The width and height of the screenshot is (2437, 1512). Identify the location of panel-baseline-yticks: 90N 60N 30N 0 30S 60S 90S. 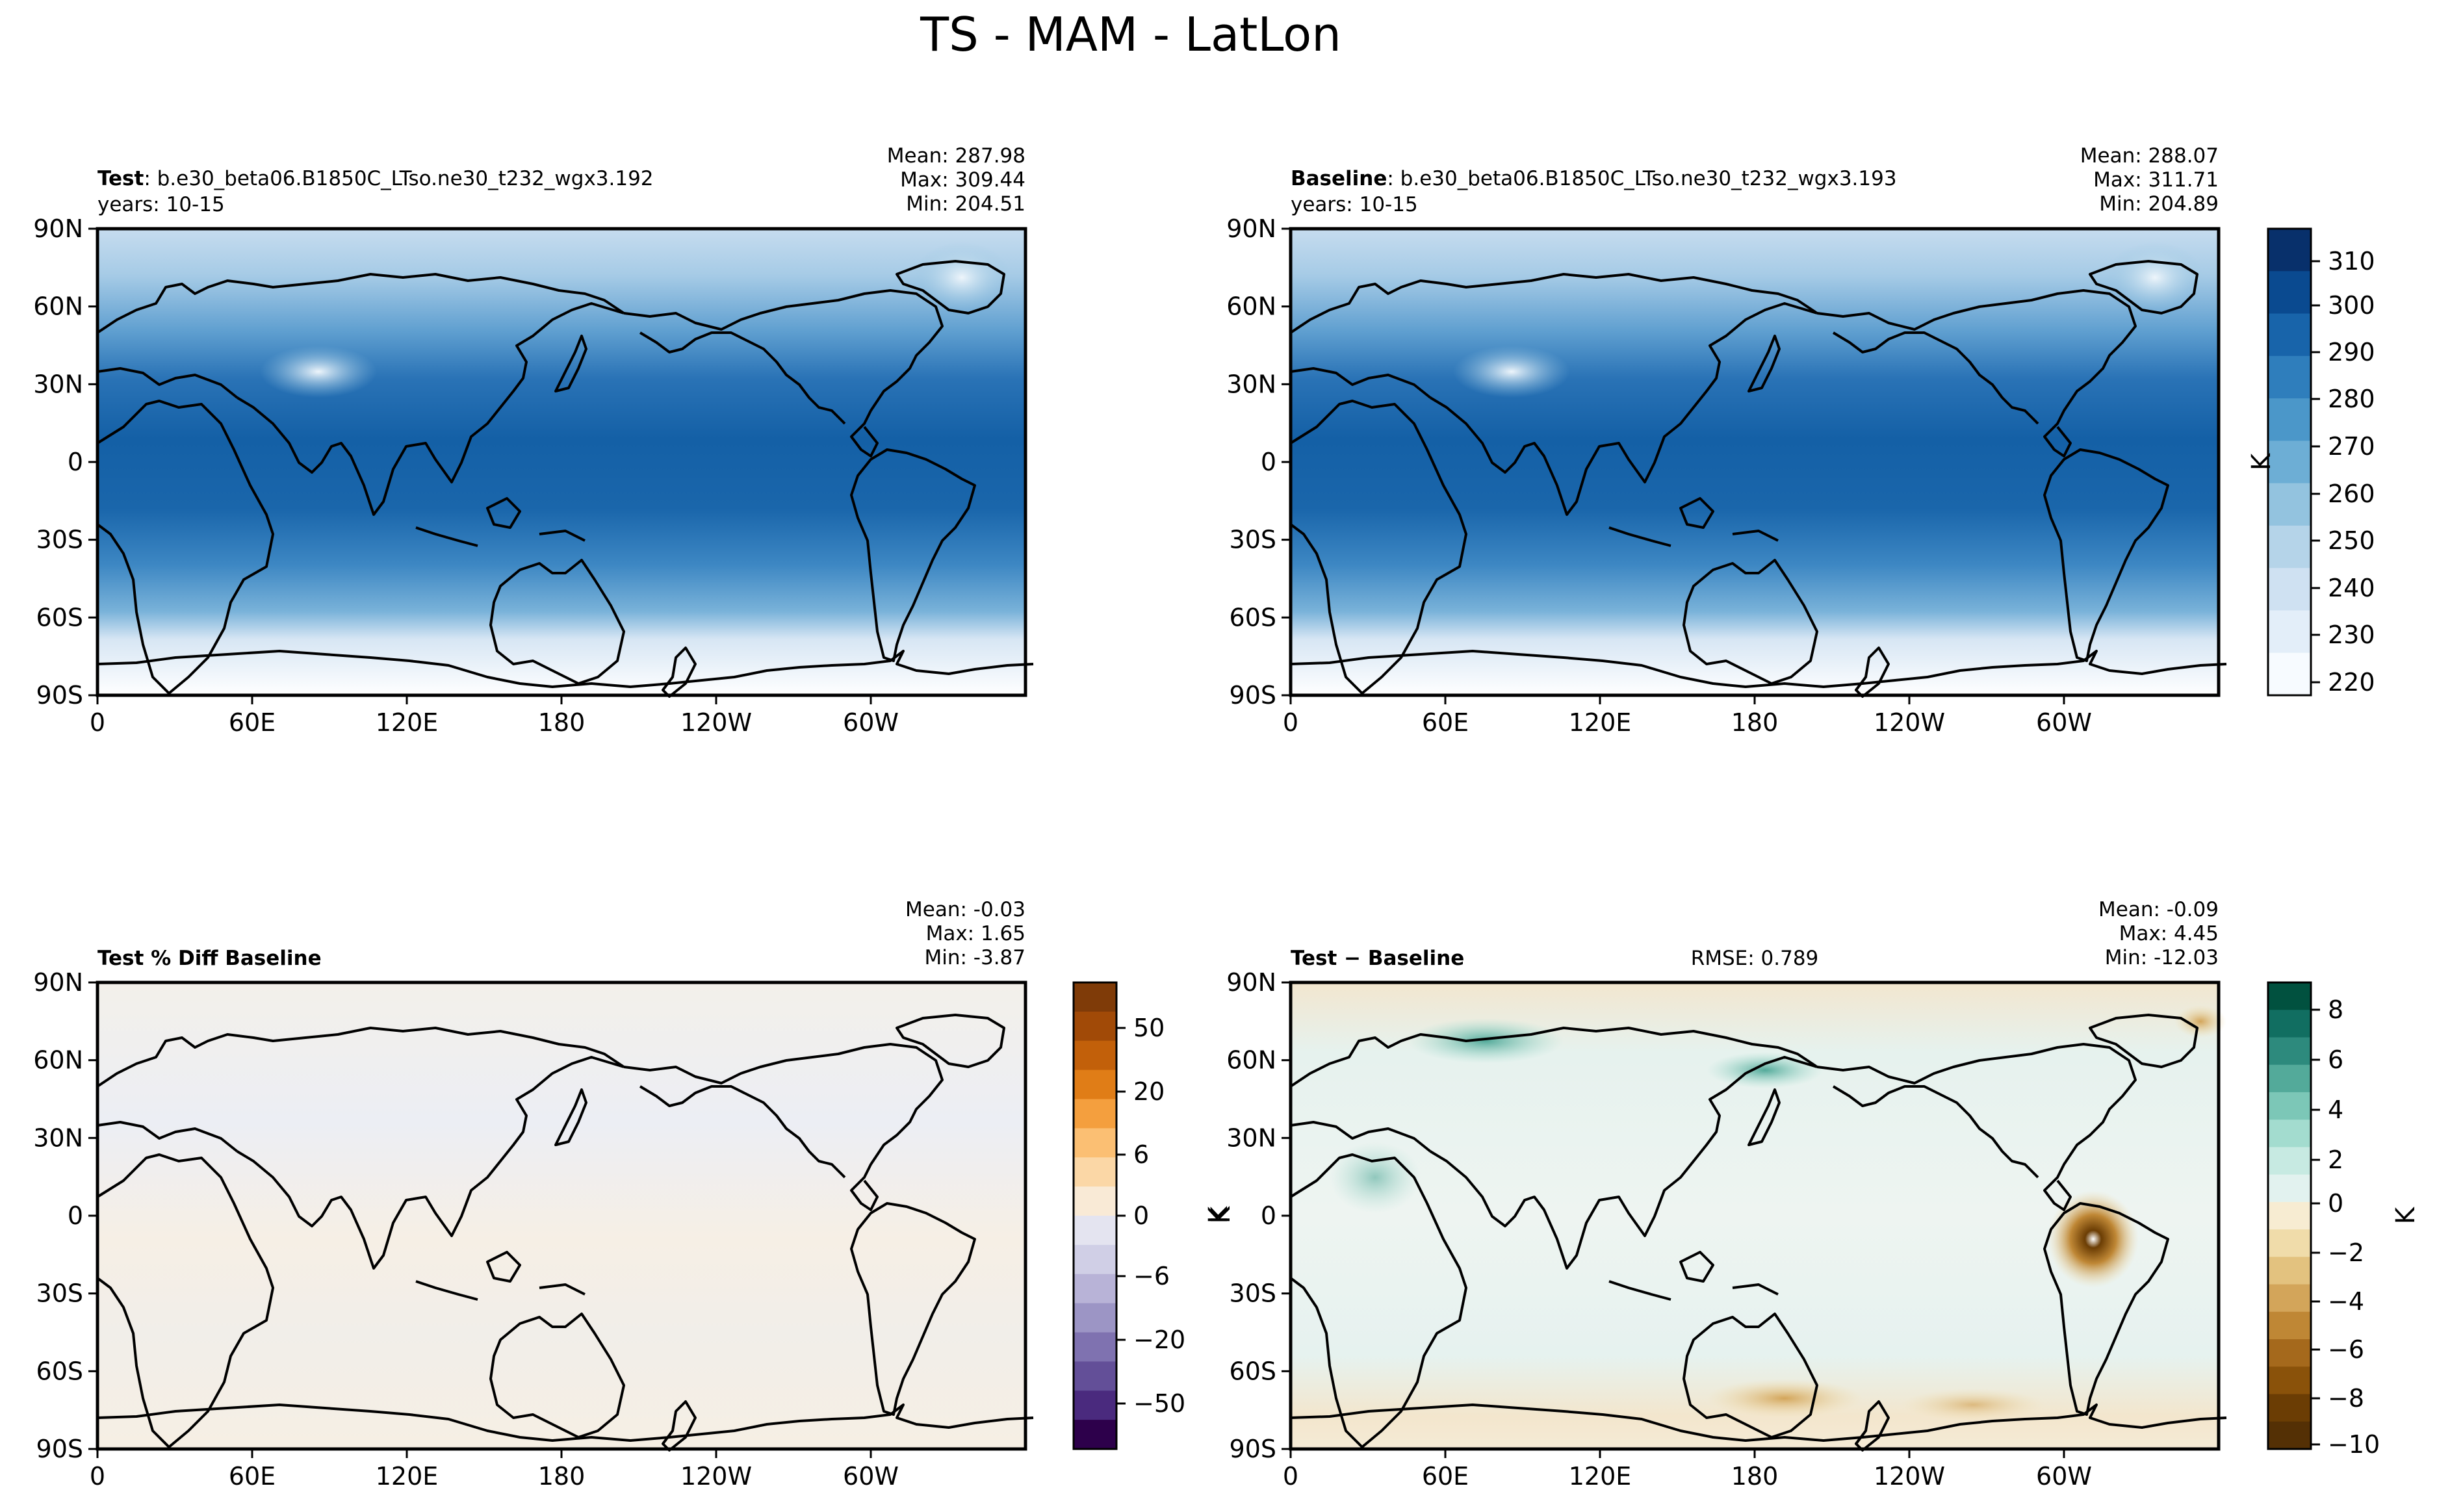
(1258, 462).